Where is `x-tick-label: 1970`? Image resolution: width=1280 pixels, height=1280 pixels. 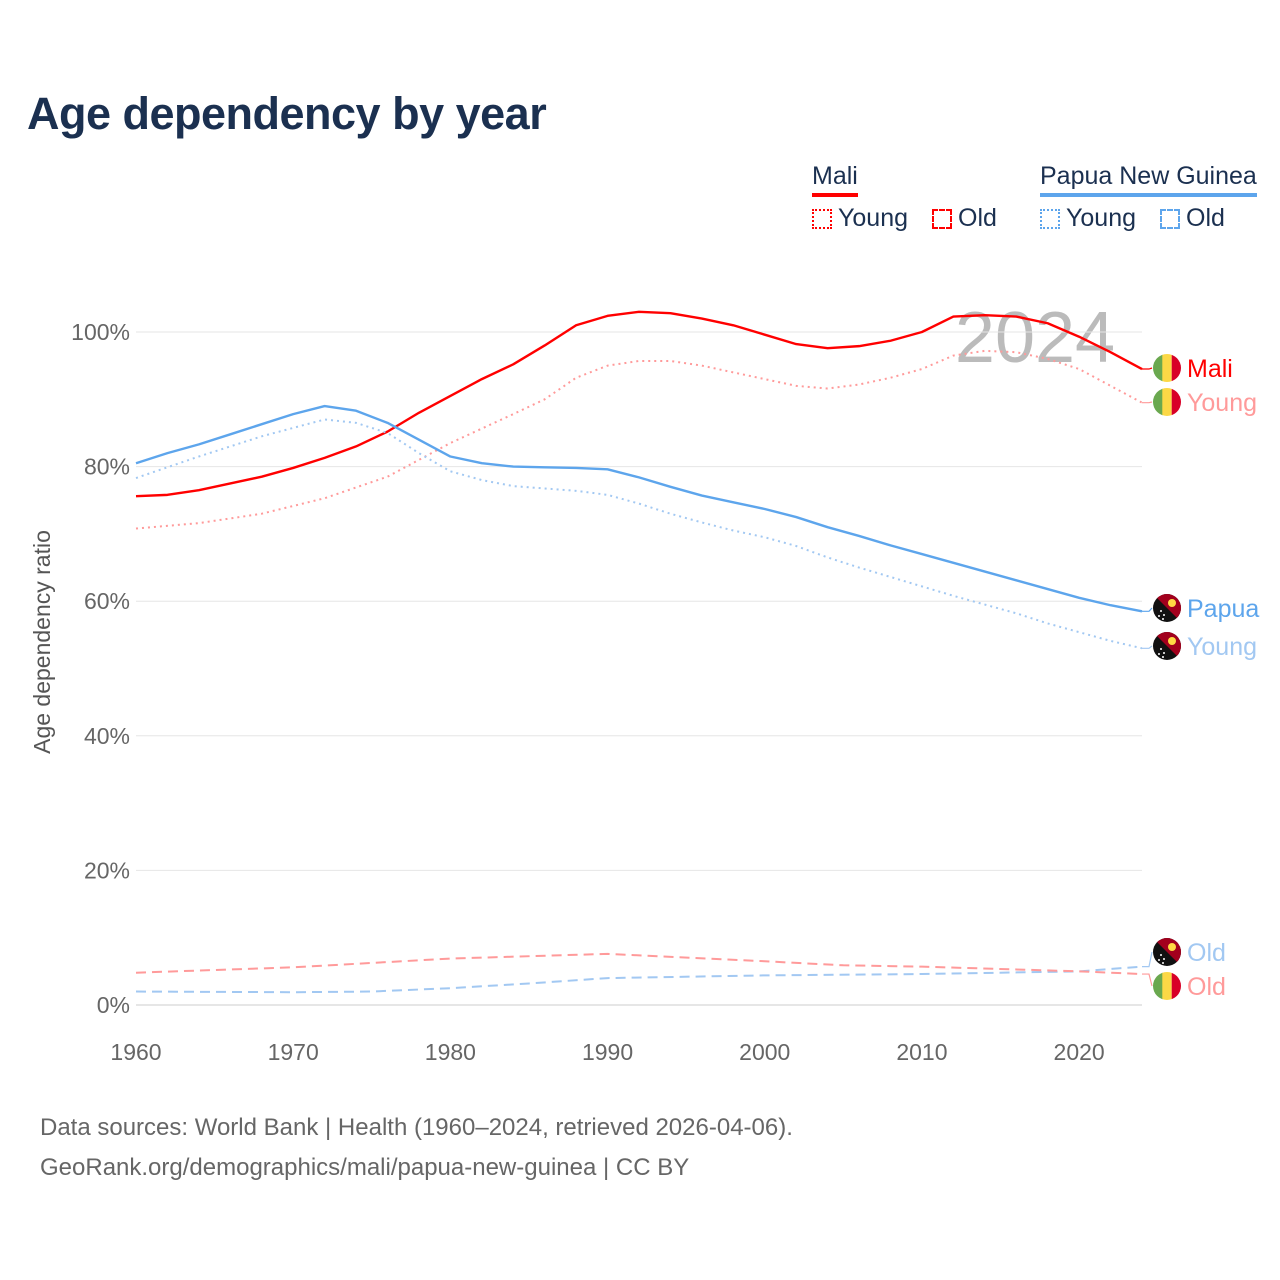 x-tick-label: 1970 is located at coordinates (293, 1052).